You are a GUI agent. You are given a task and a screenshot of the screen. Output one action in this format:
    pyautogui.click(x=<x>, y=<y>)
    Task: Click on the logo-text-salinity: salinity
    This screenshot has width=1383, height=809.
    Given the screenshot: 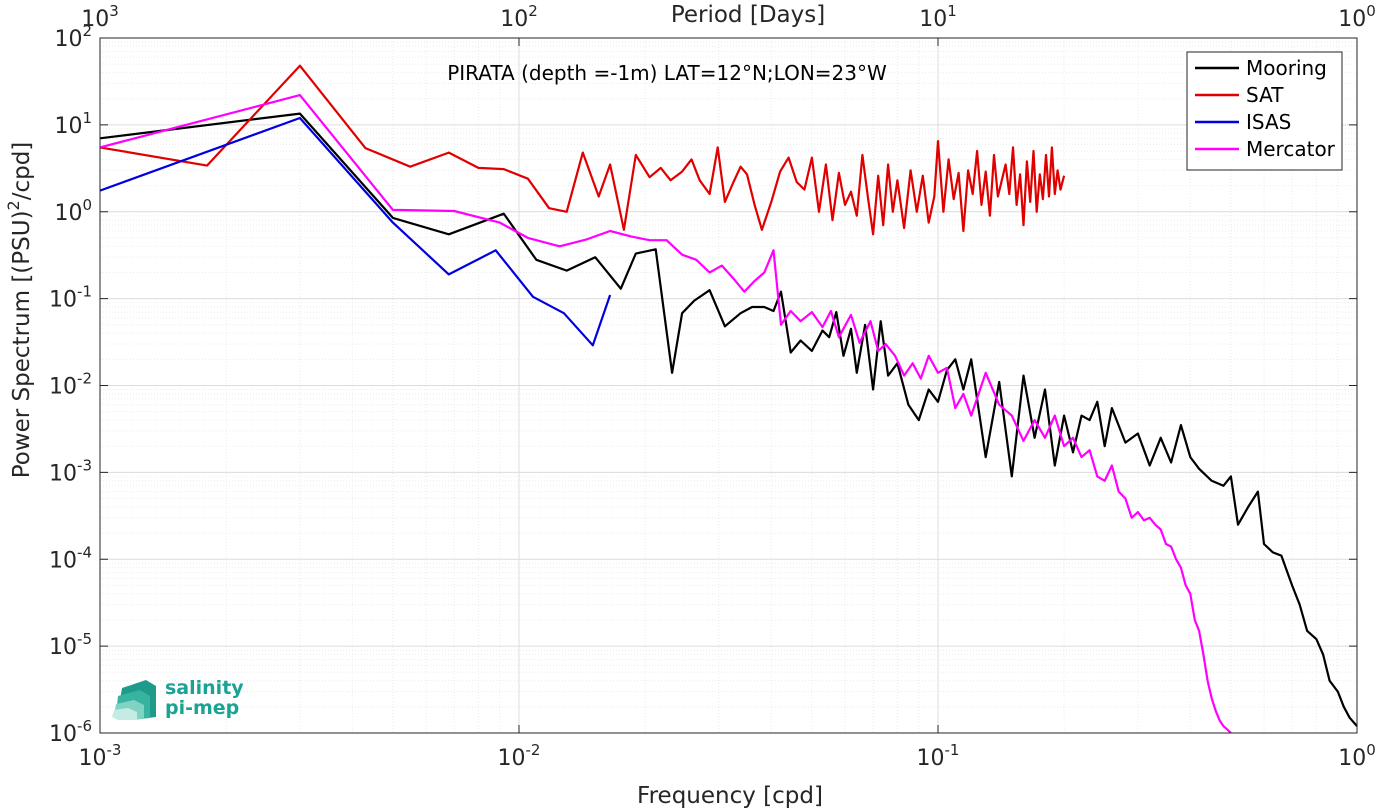 What is the action you would take?
    pyautogui.click(x=204, y=688)
    